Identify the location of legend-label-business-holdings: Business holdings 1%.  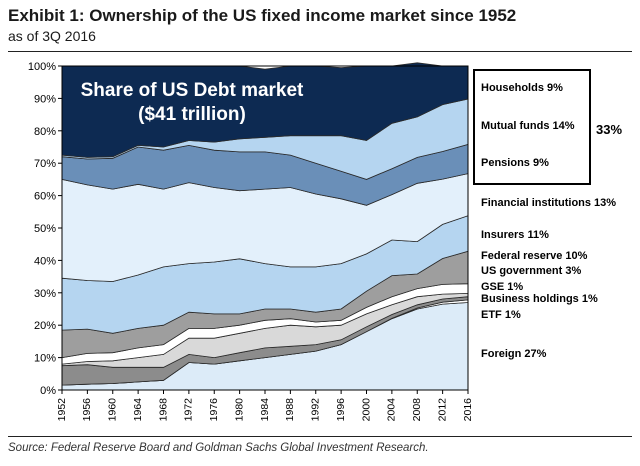
(539, 299).